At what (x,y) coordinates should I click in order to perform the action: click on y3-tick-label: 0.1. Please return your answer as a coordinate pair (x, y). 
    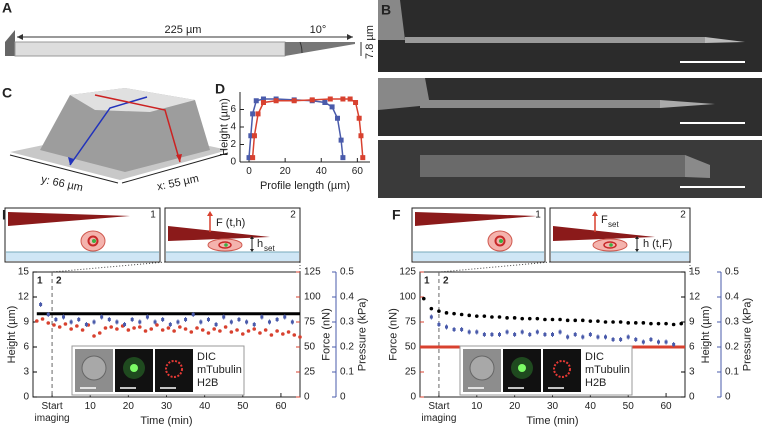
    Looking at the image, I should click on (732, 372).